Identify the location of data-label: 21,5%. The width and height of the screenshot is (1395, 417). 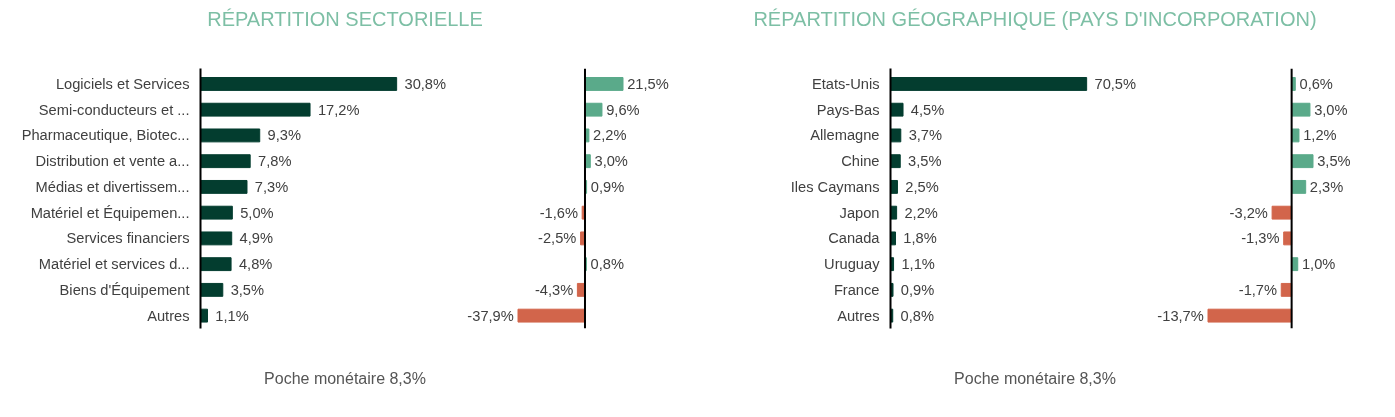
(648, 83).